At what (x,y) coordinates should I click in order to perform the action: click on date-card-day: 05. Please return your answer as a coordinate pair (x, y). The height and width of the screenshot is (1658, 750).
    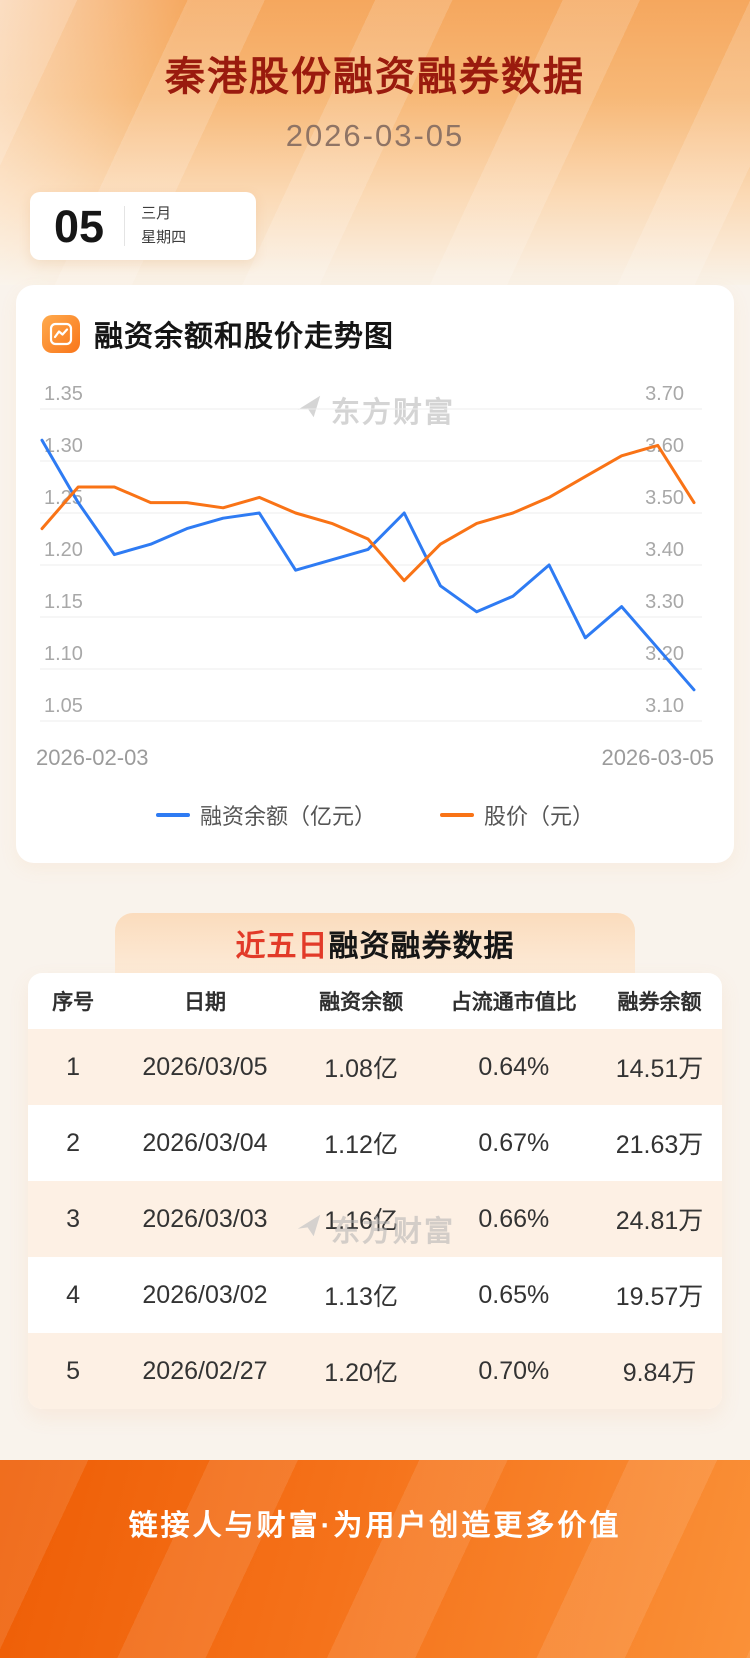
    Looking at the image, I should click on (79, 226).